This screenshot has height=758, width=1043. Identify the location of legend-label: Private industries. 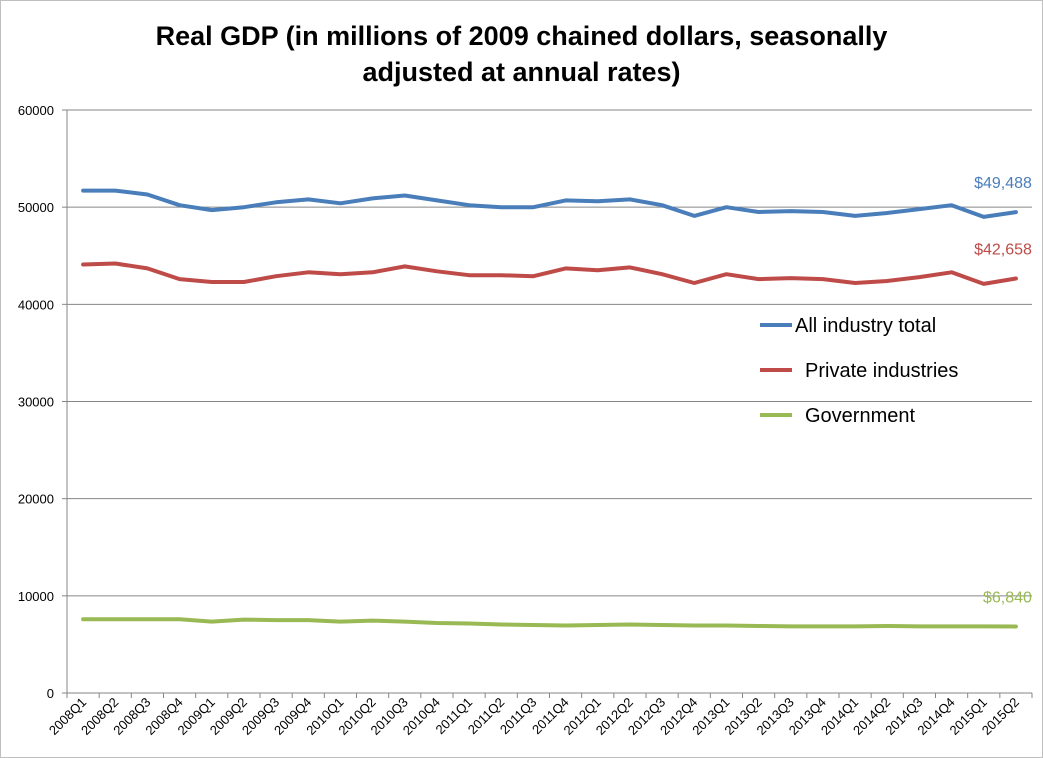
(881, 371).